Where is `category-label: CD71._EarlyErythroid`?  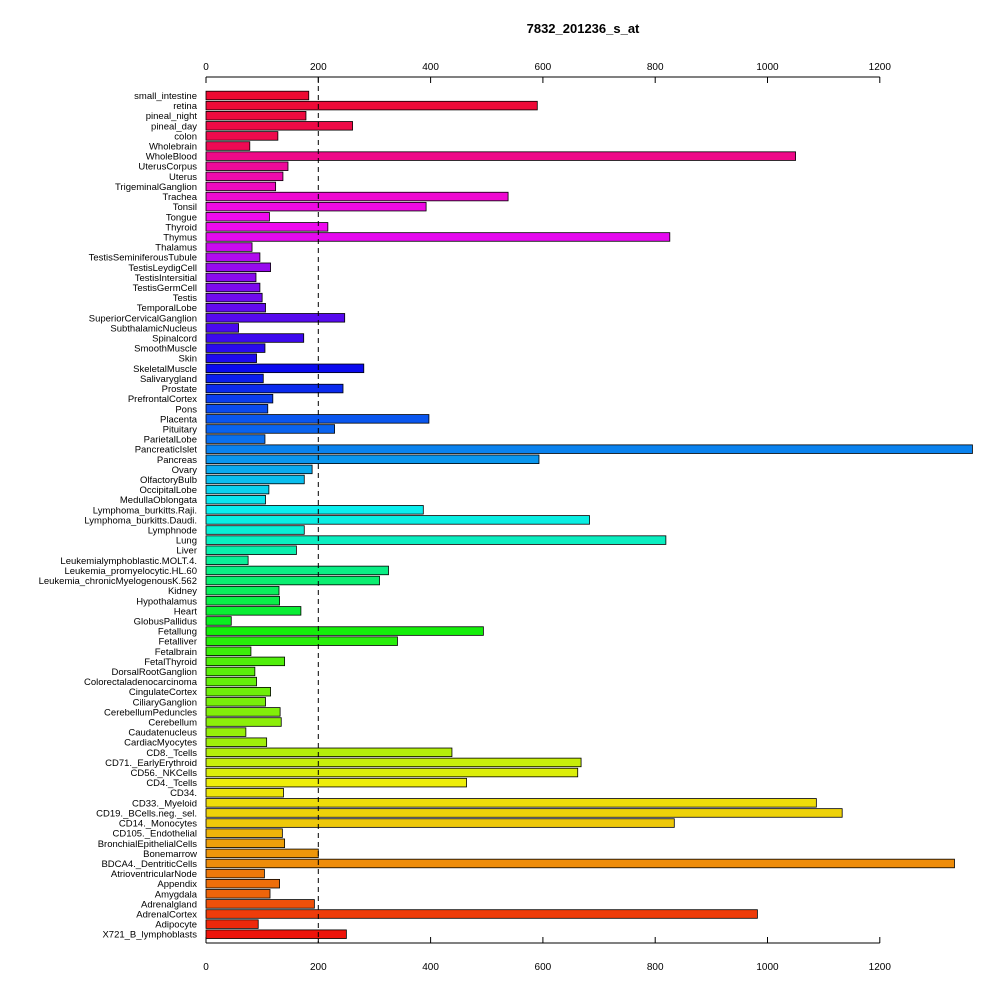 category-label: CD71._EarlyErythroid is located at coordinates (151, 763).